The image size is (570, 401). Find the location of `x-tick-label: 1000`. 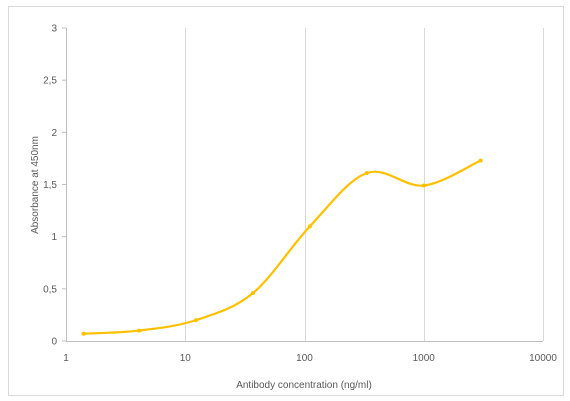

x-tick-label: 1000 is located at coordinates (424, 358).